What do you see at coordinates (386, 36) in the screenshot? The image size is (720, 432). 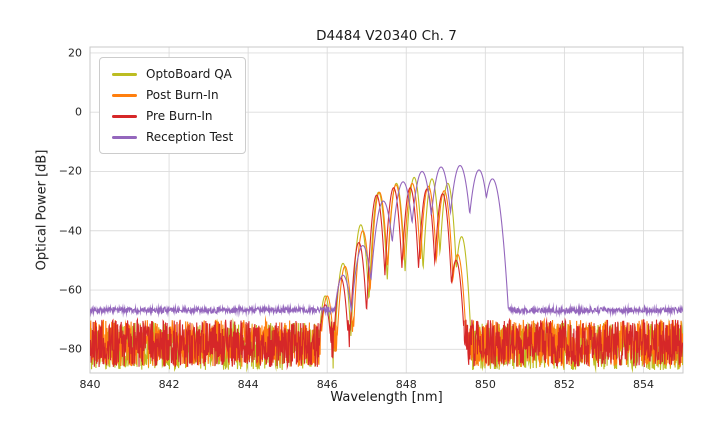 I see `chart-title: D4484 V20340 Ch. 7` at bounding box center [386, 36].